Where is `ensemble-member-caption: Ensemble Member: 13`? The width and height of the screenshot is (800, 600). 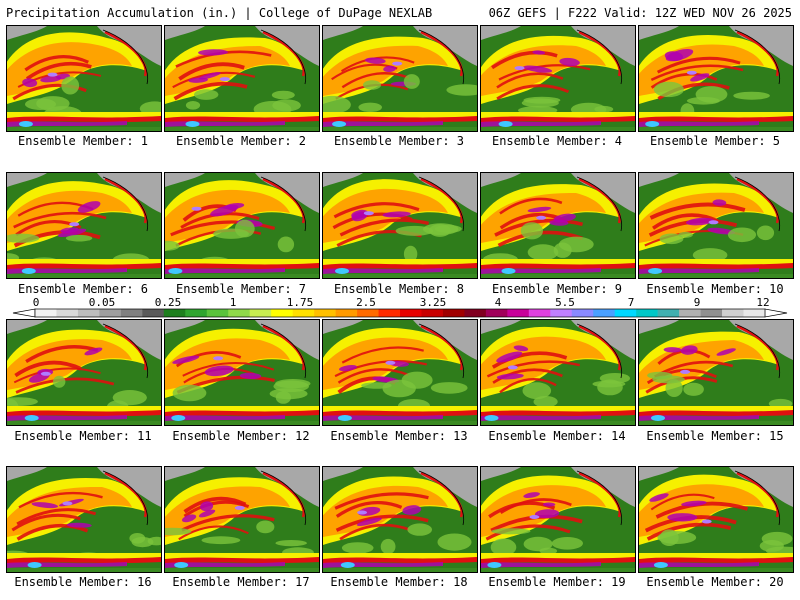
ensemble-member-caption: Ensemble Member: 13 is located at coordinates (399, 436).